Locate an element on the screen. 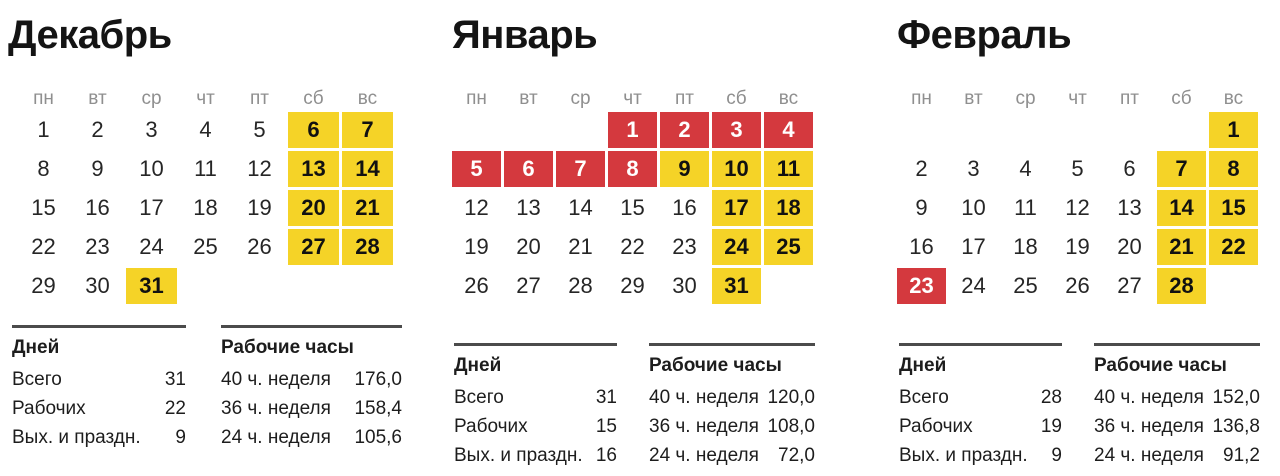 The image size is (1280, 476). days-table: Дней Всего 31 Рабочих 15 Вых. и праздн. 16 is located at coordinates (535, 406).